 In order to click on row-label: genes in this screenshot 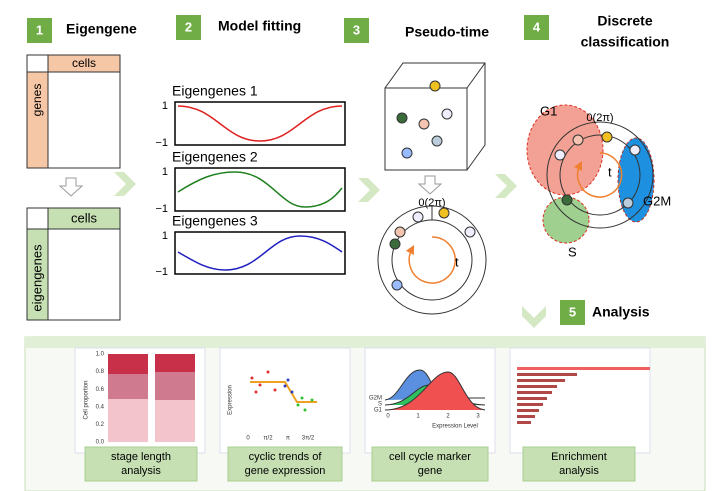, I will do `click(37, 100)`.